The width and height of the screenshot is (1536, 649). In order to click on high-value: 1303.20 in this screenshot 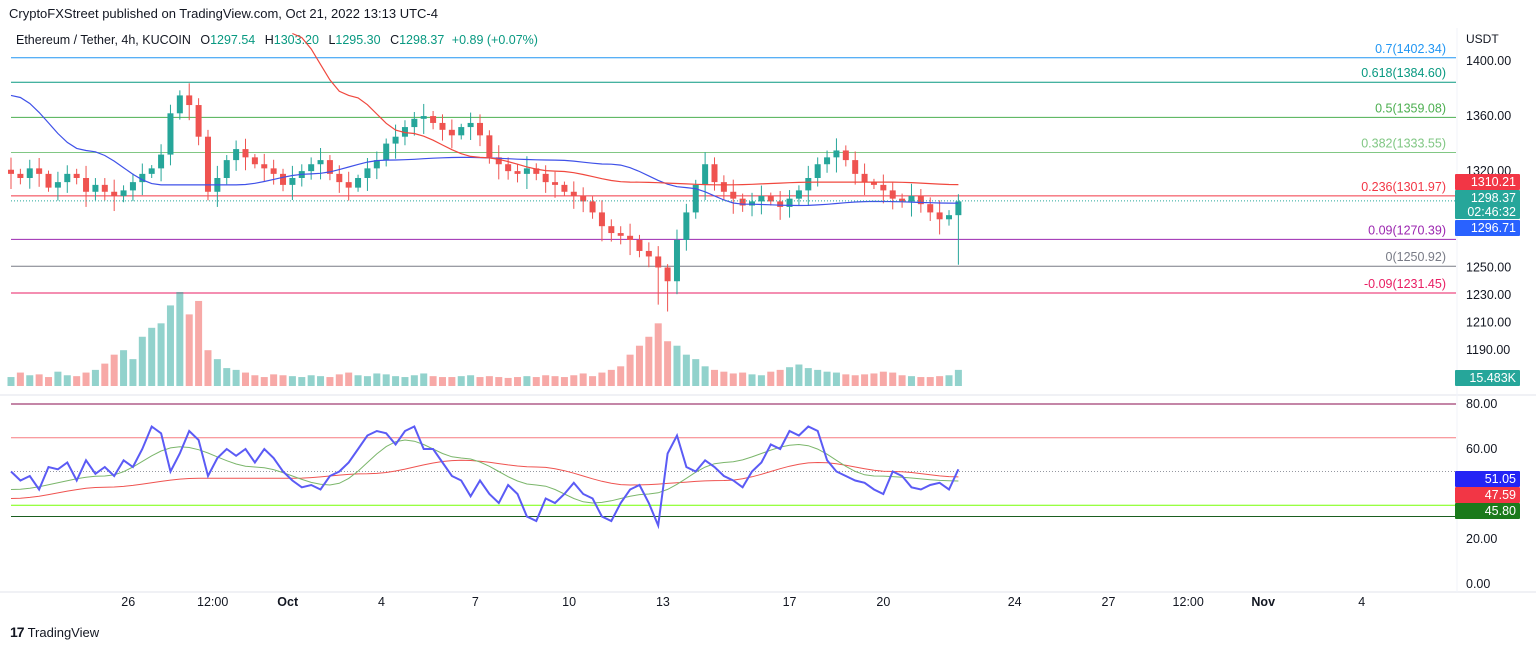, I will do `click(296, 40)`.